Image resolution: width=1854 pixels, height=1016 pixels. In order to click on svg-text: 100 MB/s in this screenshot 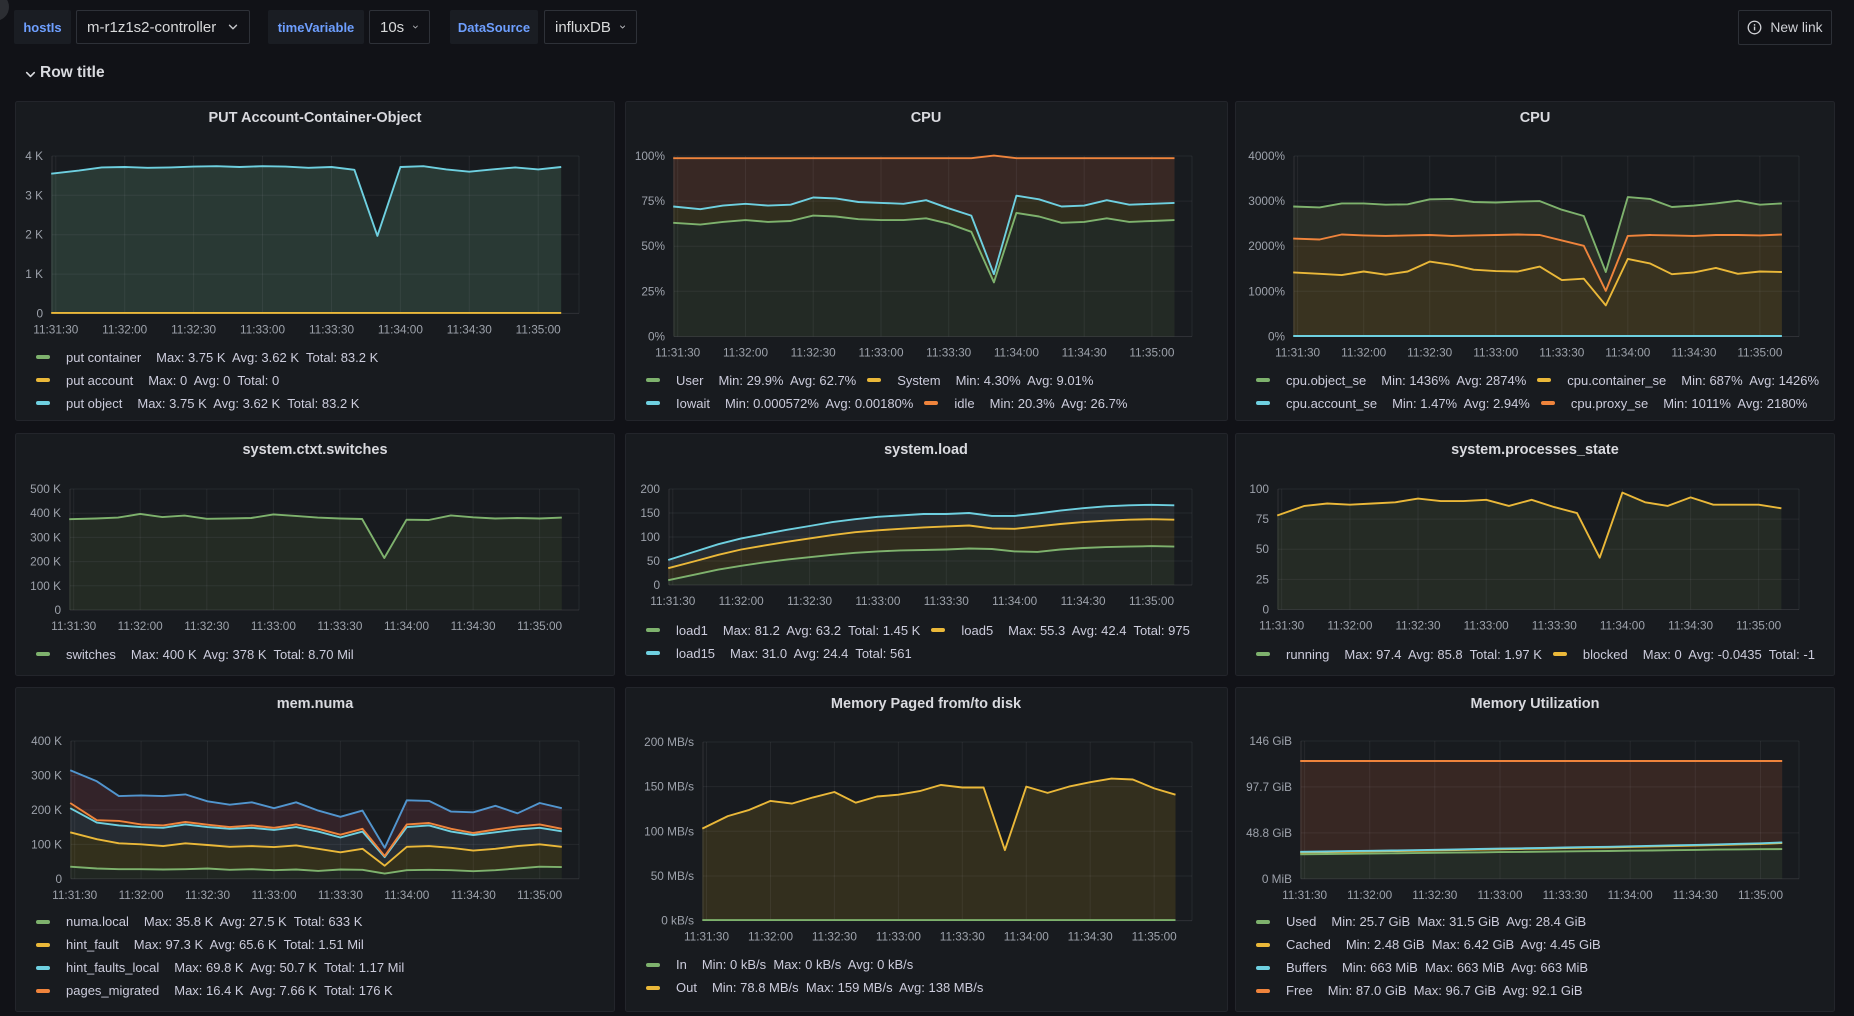, I will do `click(669, 831)`.